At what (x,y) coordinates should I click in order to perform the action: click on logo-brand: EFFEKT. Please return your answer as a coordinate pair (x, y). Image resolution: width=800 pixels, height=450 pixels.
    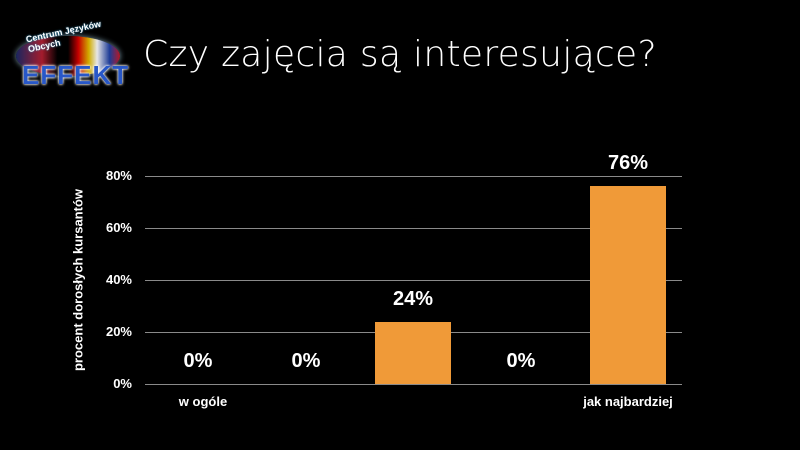
    Looking at the image, I should click on (76, 75).